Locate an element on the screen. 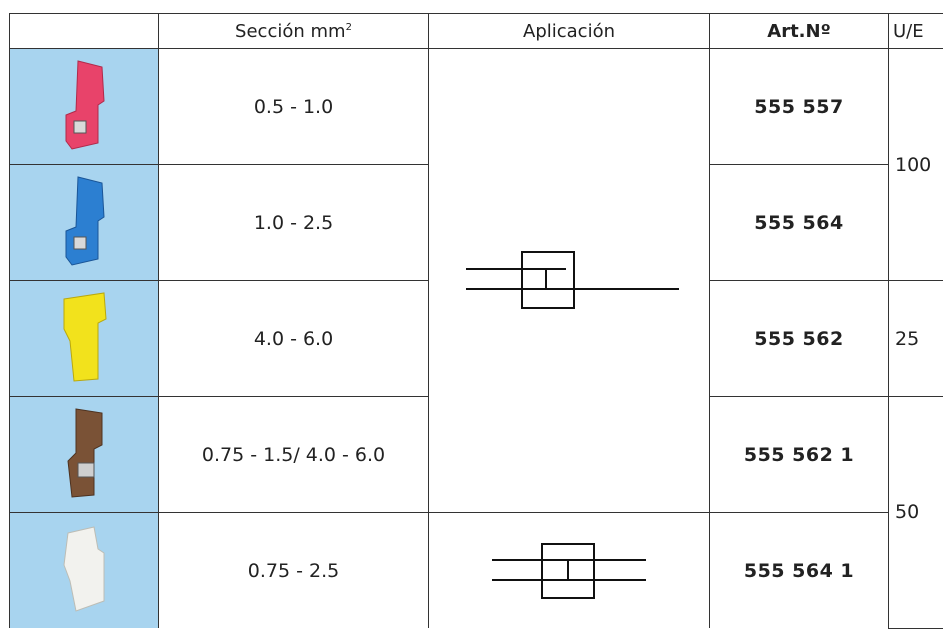 The image size is (943, 629). yellow-connector-icon is located at coordinates (84, 339).